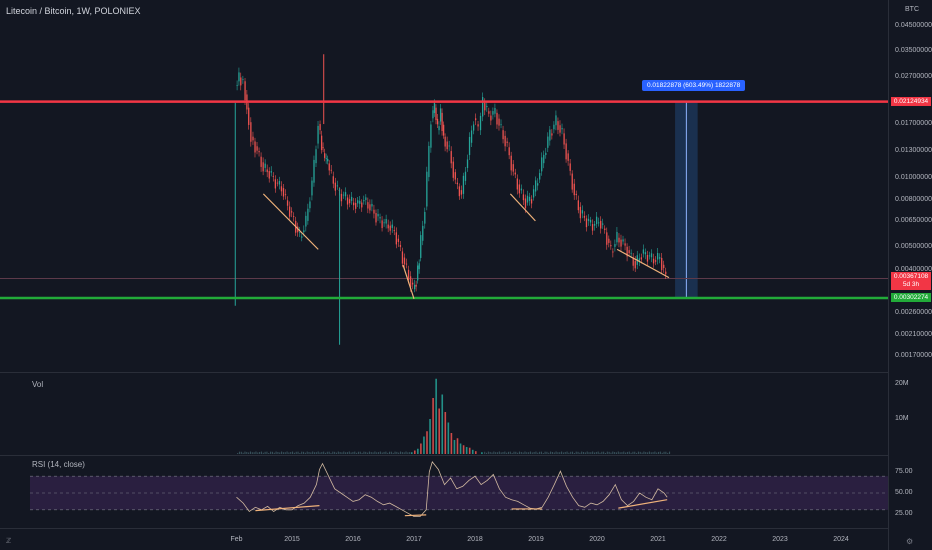 The image size is (932, 550). What do you see at coordinates (236, 539) in the screenshot?
I see `time-tick-label: Feb` at bounding box center [236, 539].